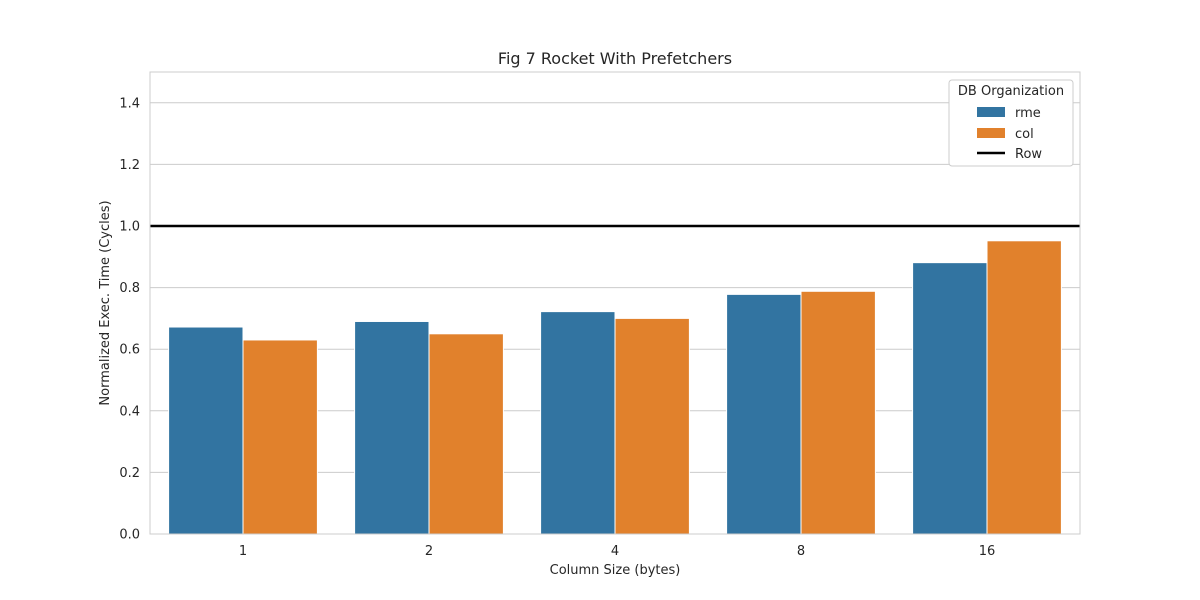  I want to click on legend-label-col: col, so click(1024, 134).